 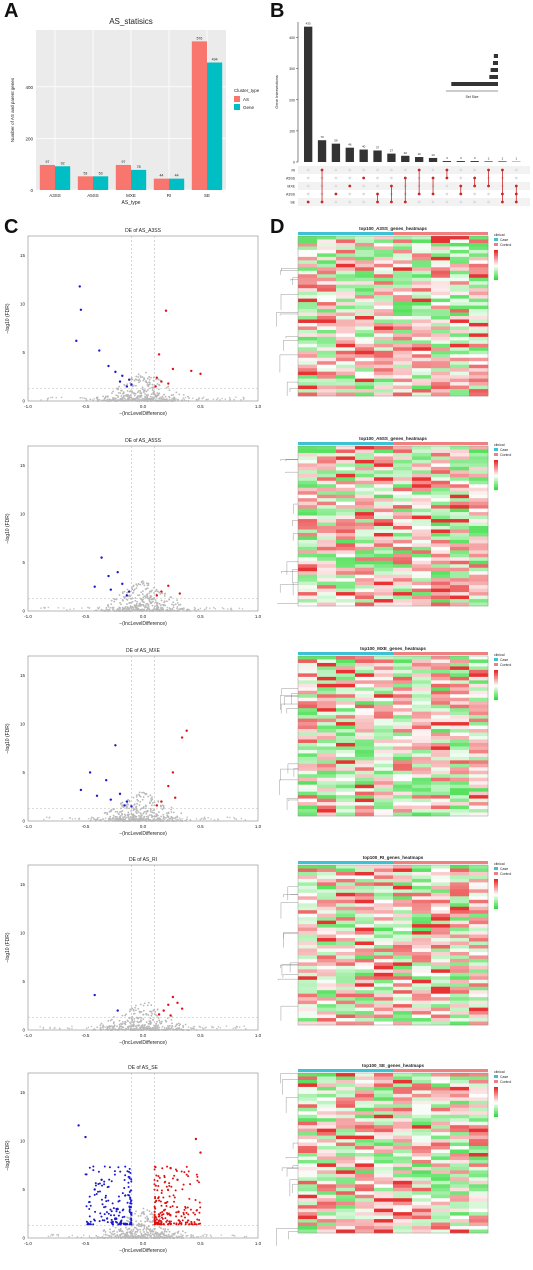 I want to click on set-size-bar, so click(x=494, y=70).